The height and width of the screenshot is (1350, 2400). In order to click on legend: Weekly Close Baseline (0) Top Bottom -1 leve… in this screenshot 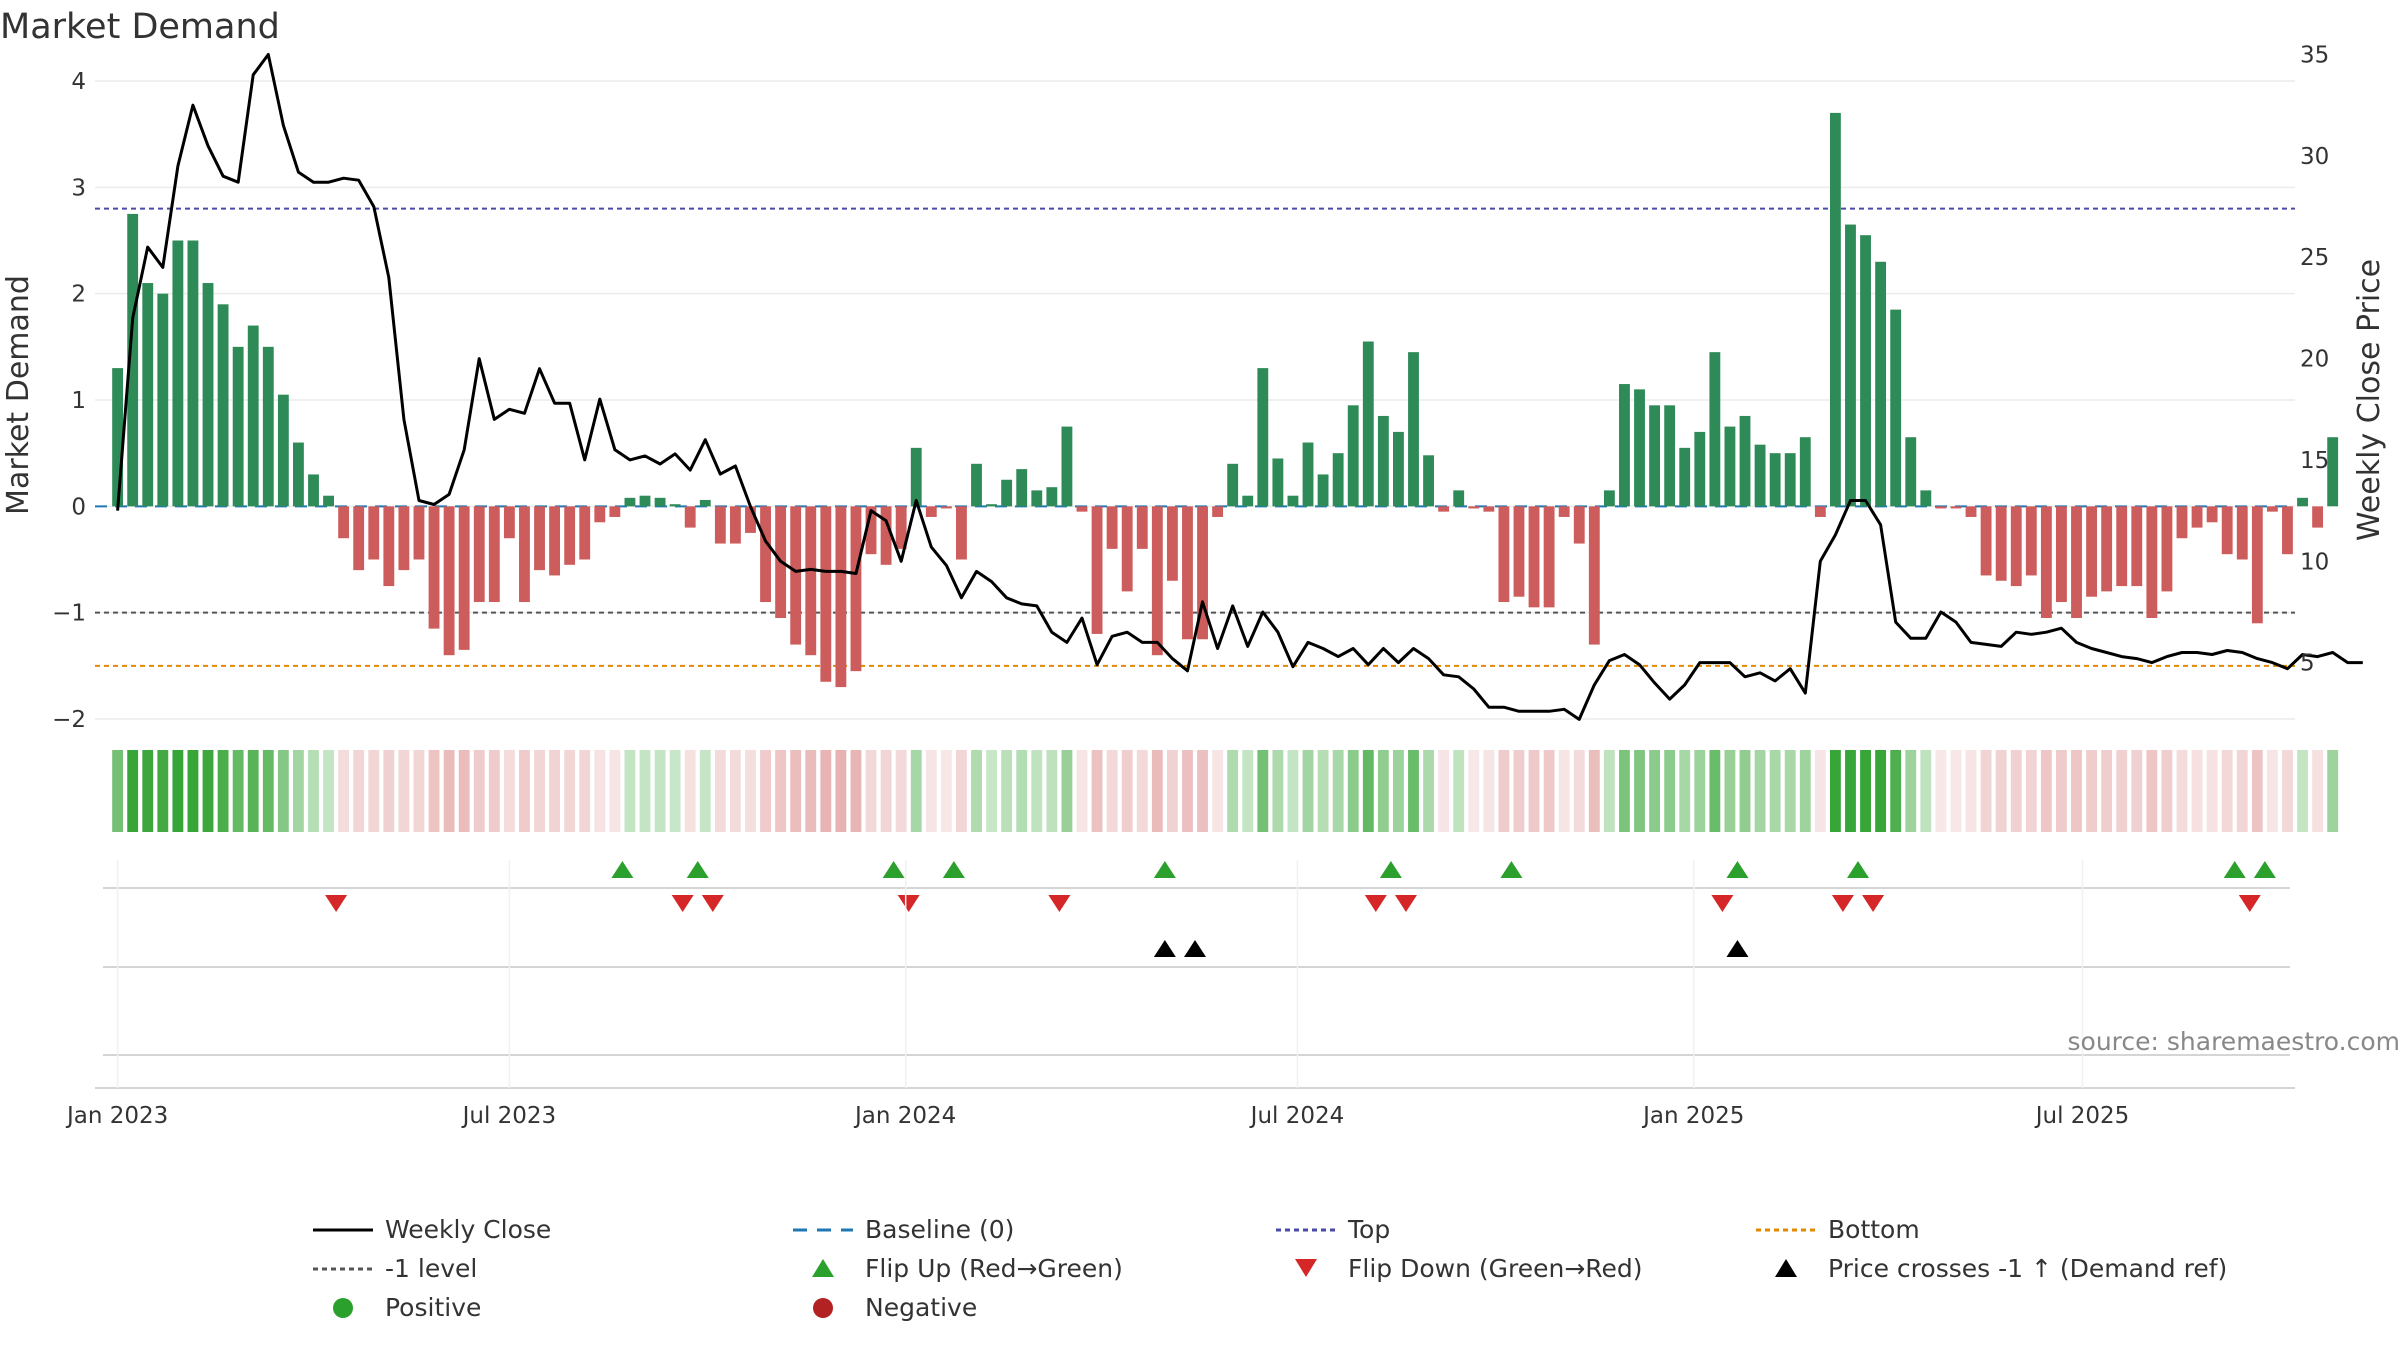, I will do `click(1270, 1268)`.